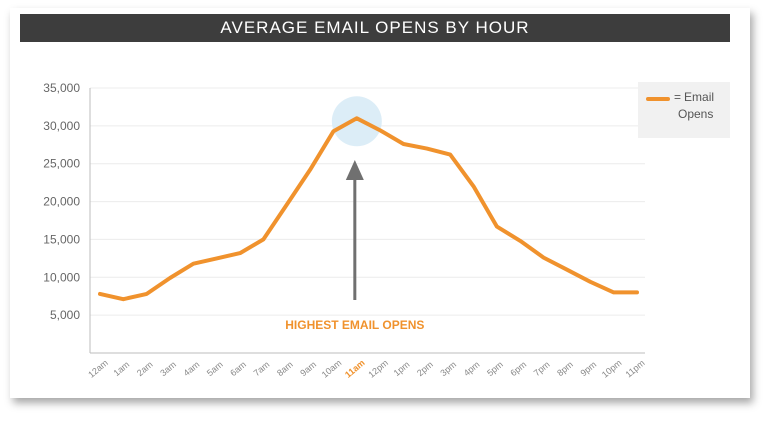 The image size is (770, 424). What do you see at coordinates (262, 368) in the screenshot?
I see `x-tick-label-7am: 7am` at bounding box center [262, 368].